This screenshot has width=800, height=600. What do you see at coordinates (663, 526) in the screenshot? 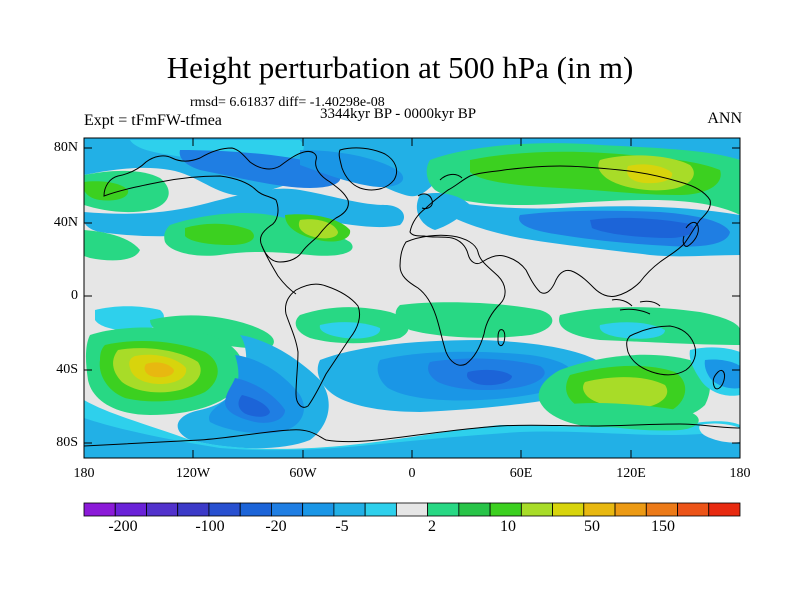
I see `colorbar-label-150: 150` at bounding box center [663, 526].